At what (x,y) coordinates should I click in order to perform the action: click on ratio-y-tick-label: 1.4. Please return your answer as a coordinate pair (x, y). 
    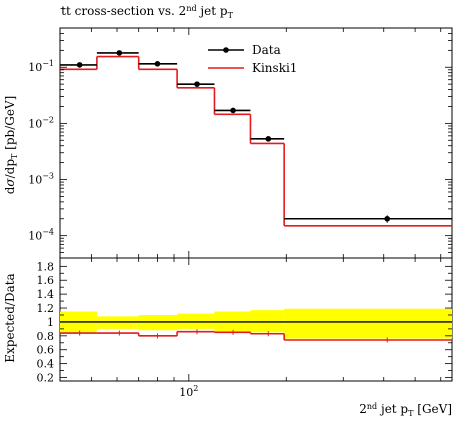
    Looking at the image, I should click on (46, 294).